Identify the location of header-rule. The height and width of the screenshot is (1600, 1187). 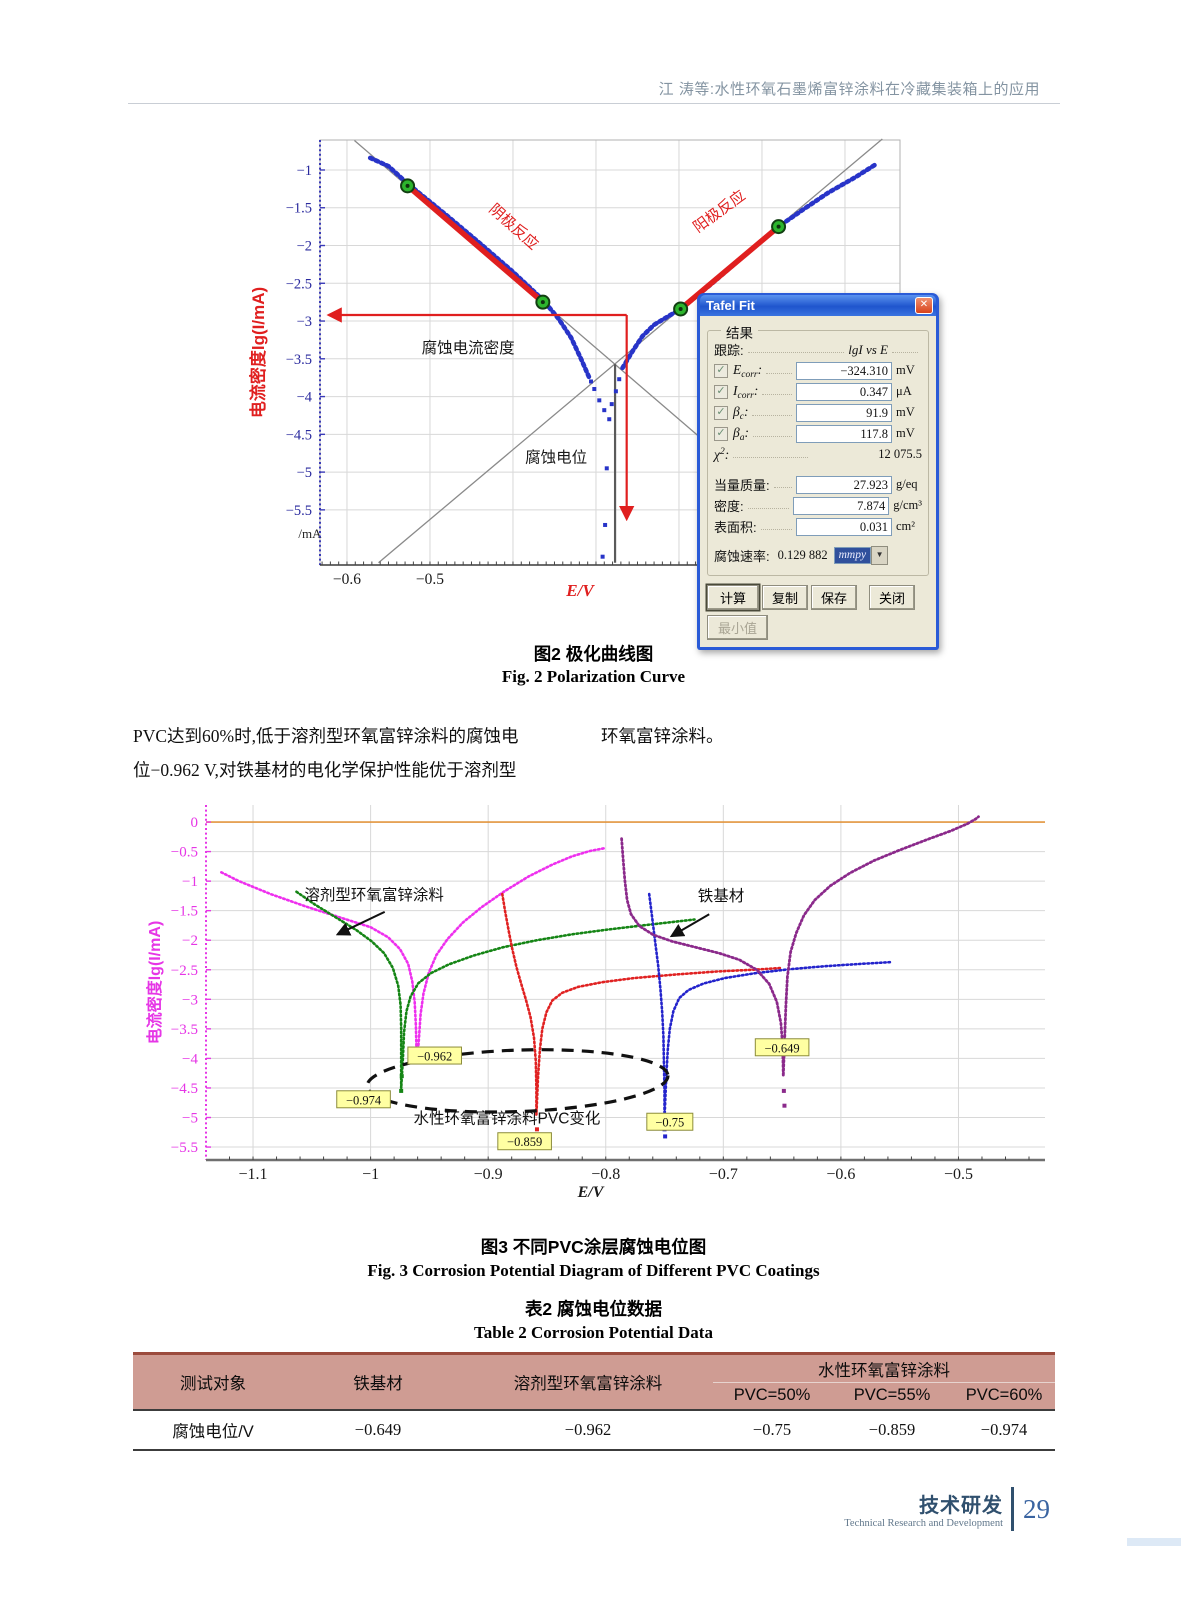
(594, 103).